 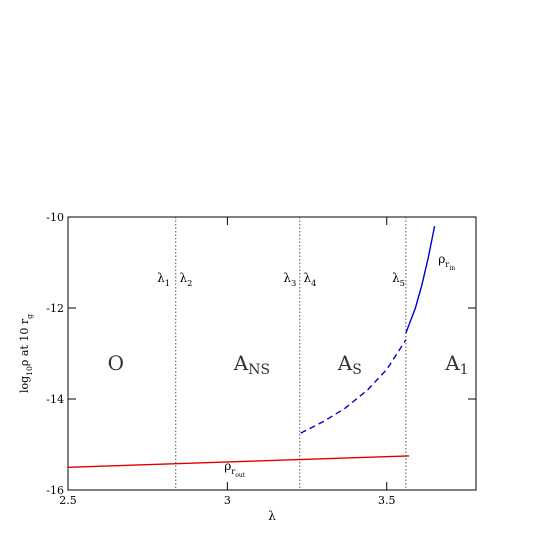 I want to click on annotation: λ2, so click(x=185, y=279).